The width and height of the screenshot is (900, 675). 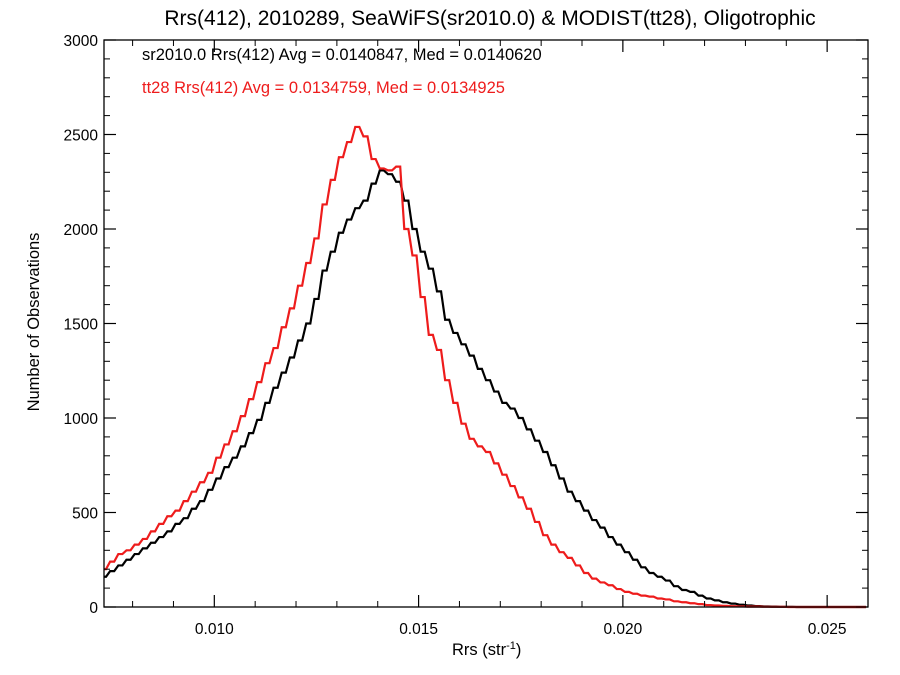 I want to click on y-tick-label: 1500, so click(x=81, y=325).